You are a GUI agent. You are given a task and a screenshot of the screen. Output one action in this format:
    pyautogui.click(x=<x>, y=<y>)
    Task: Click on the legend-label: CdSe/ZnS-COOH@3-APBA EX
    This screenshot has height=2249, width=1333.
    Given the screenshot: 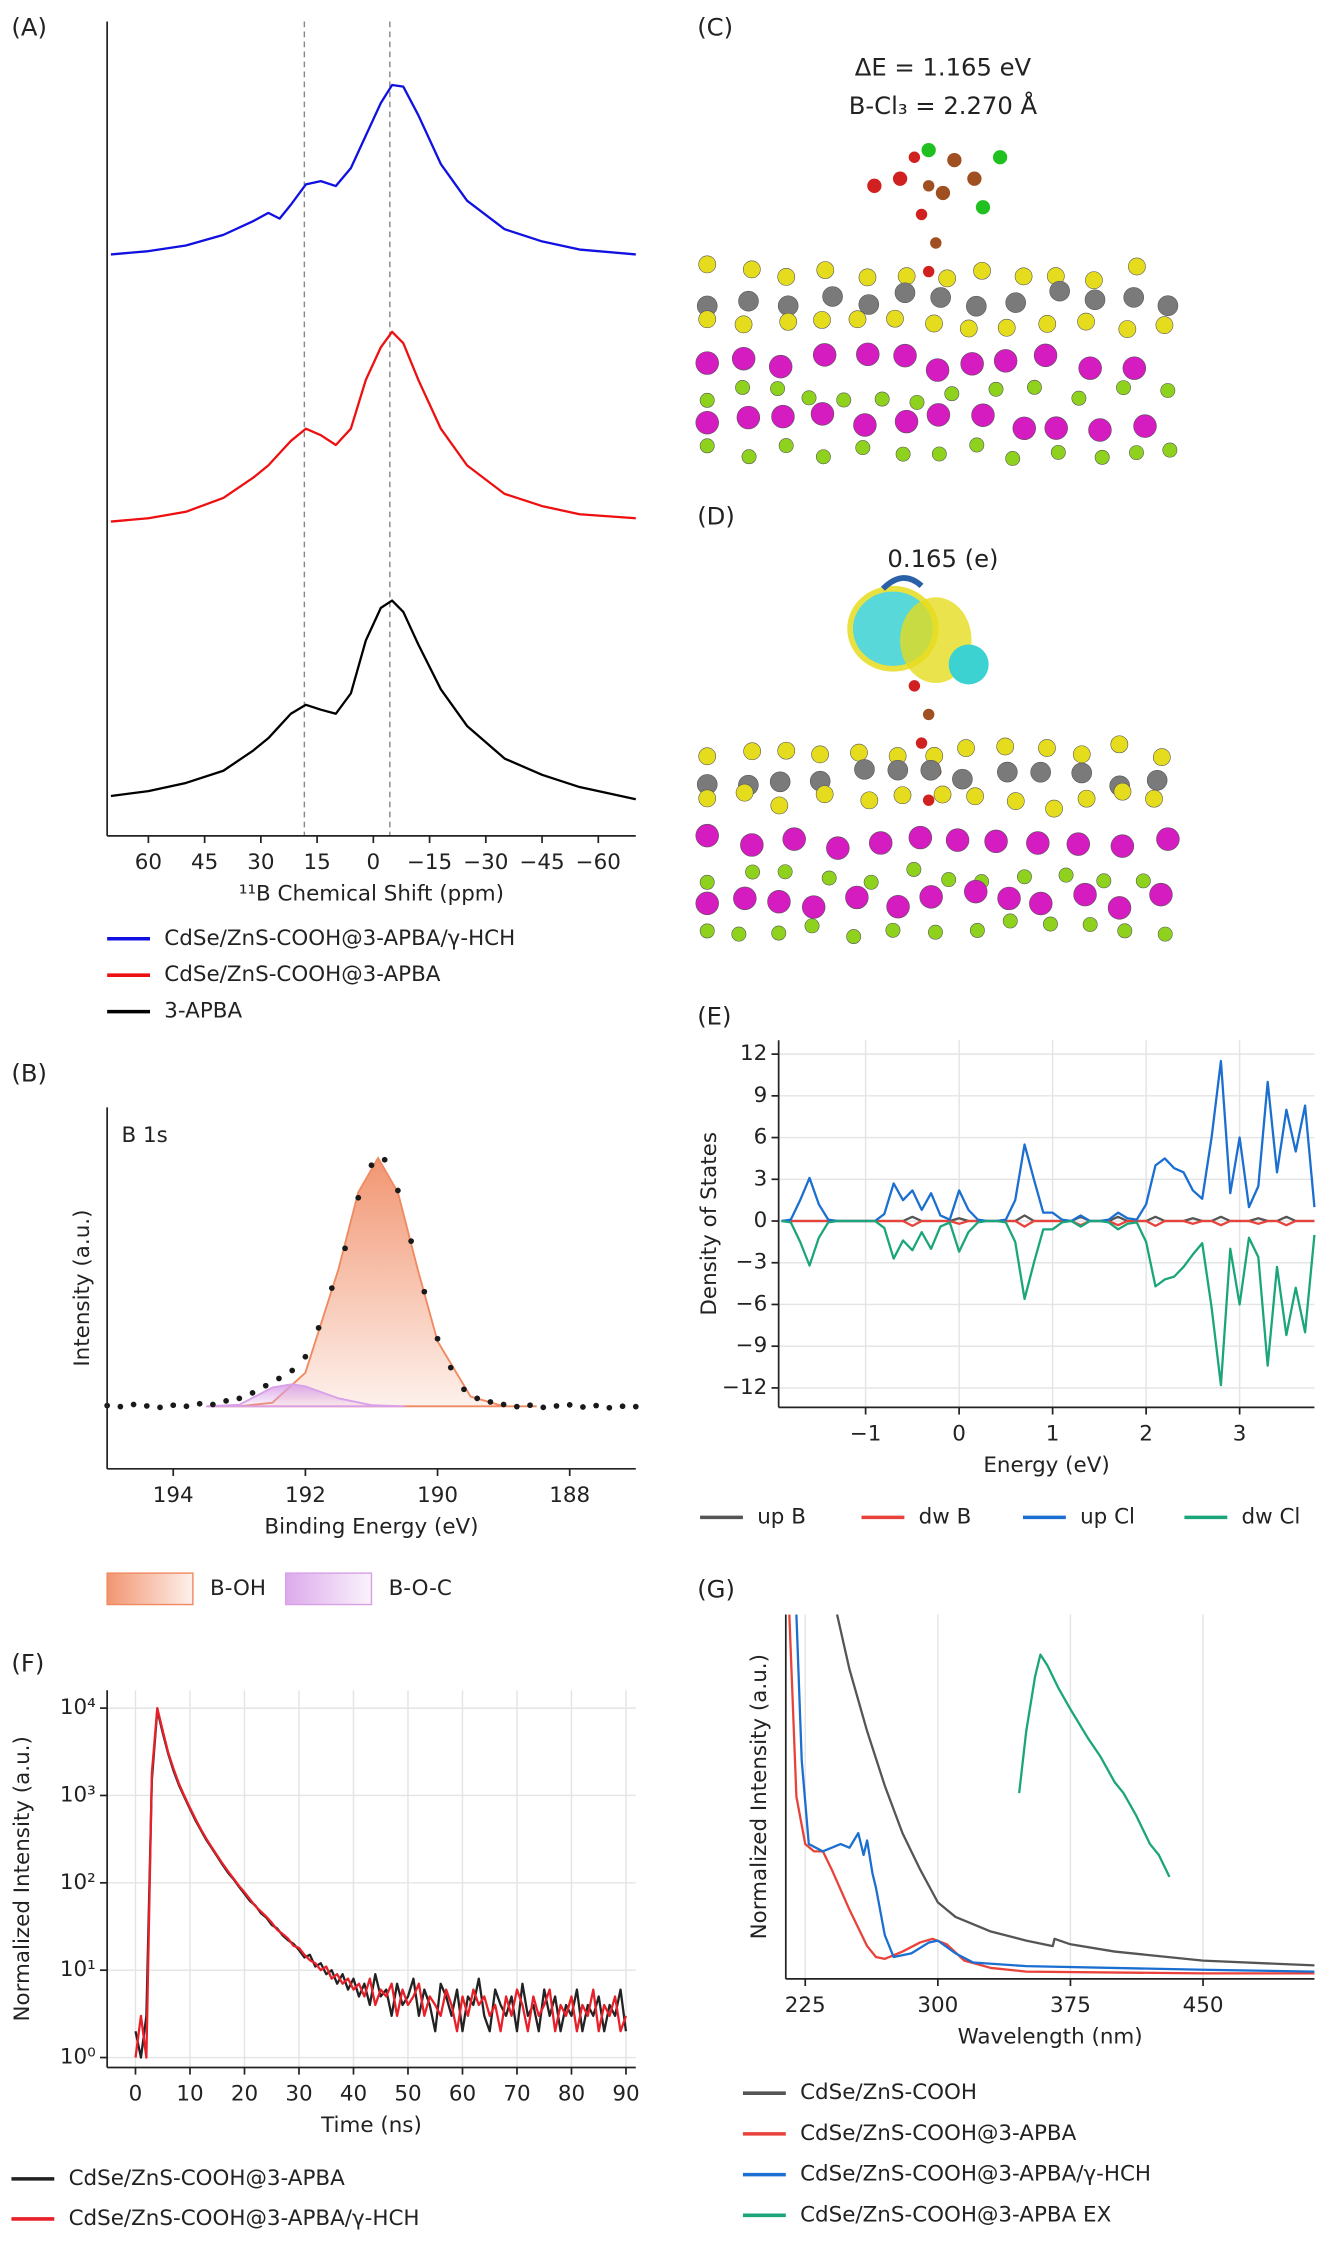 What is the action you would take?
    pyautogui.click(x=955, y=2214)
    